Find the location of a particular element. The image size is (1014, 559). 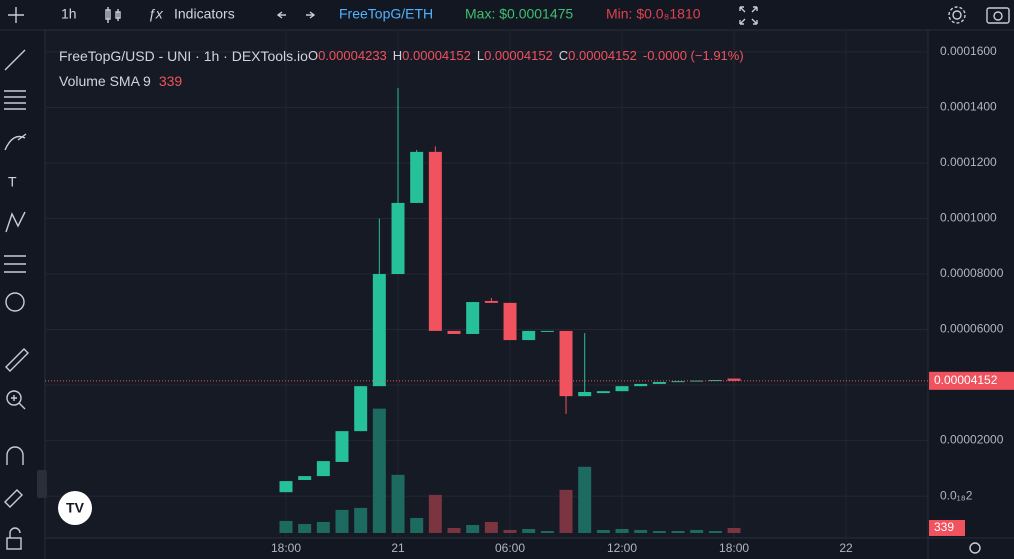

camera-icon is located at coordinates (998, 15).